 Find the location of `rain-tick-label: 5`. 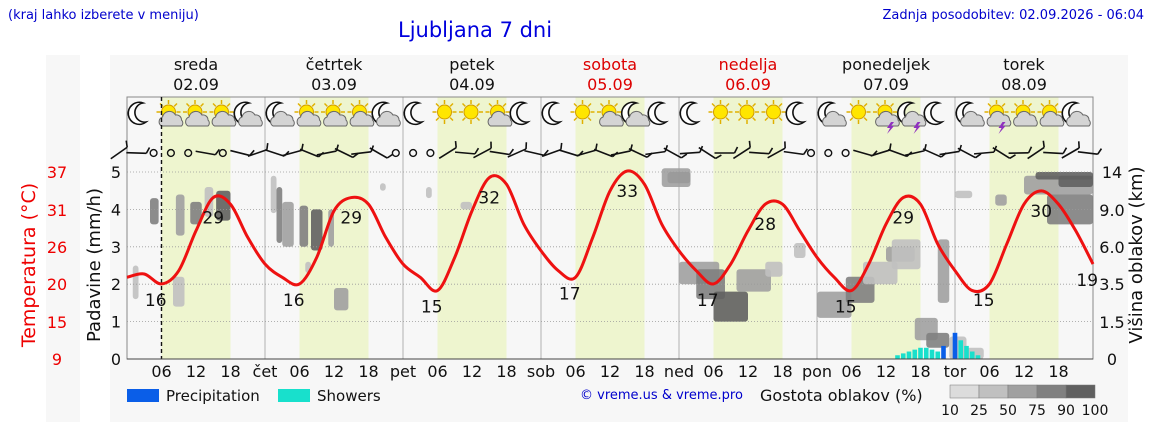

rain-tick-label: 5 is located at coordinates (116, 172).